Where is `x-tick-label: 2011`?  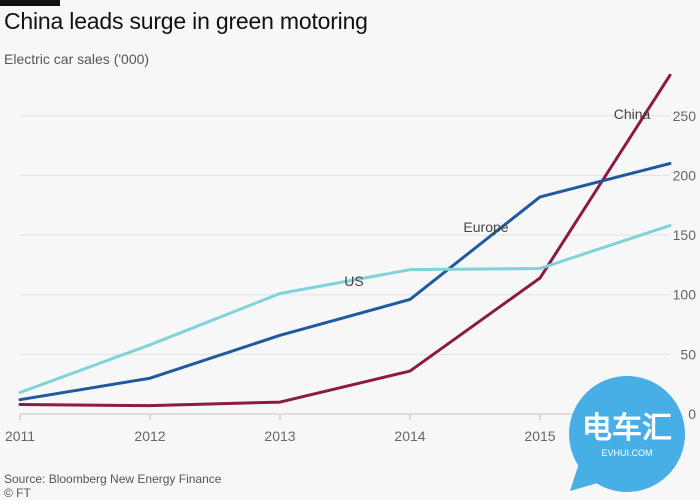
x-tick-label: 2011 is located at coordinates (20, 436).